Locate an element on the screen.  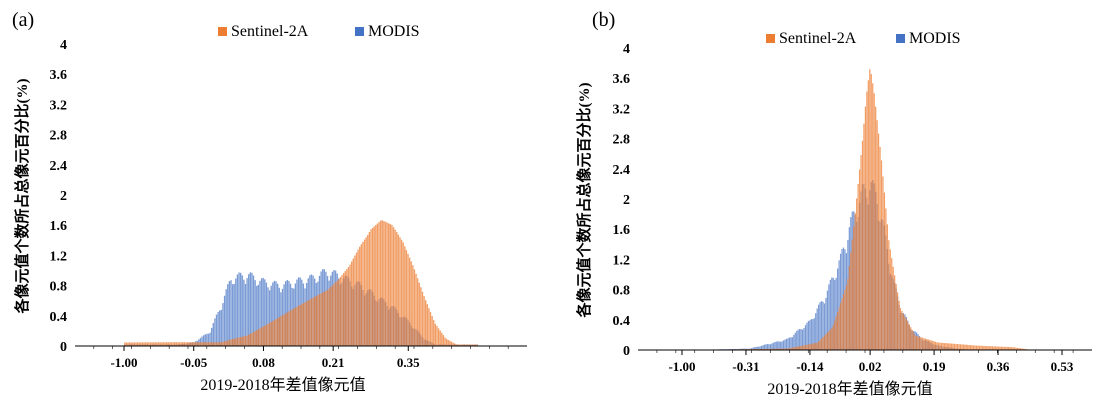
panel-b-y-tick-5: 2 is located at coordinates (626, 200).